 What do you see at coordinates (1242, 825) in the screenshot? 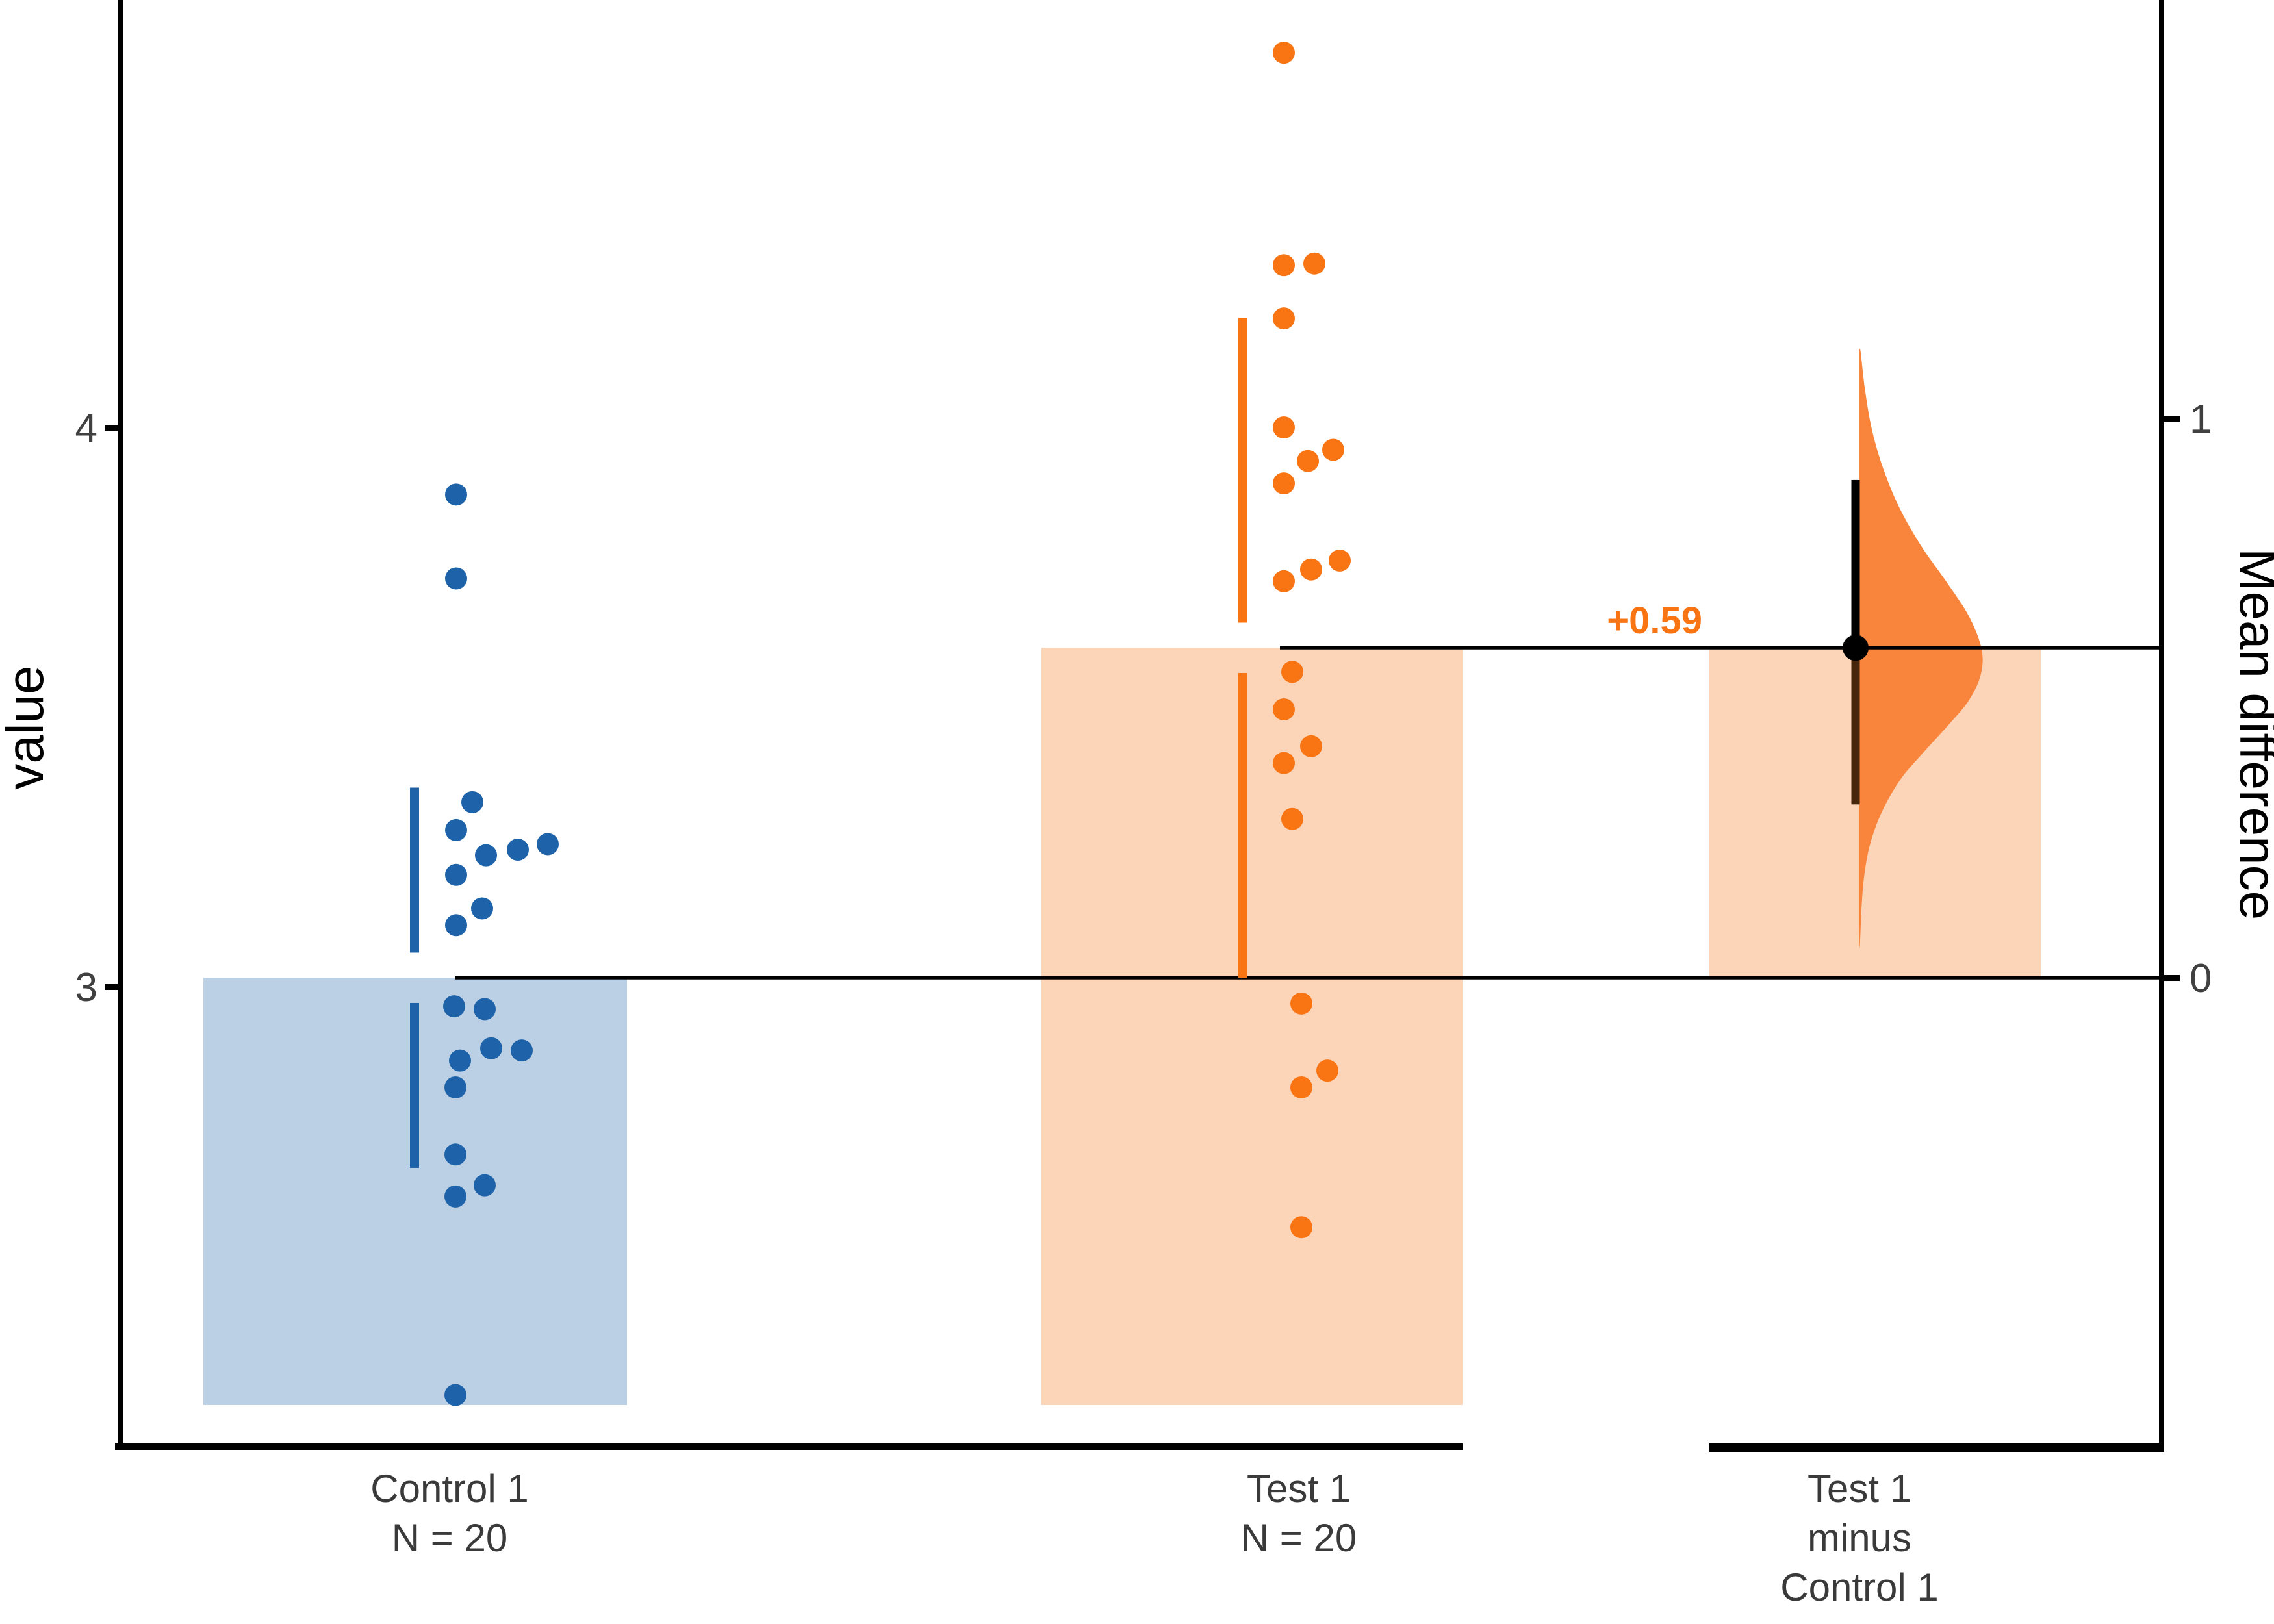
I see `mean-sd-line-lower-test1` at bounding box center [1242, 825].